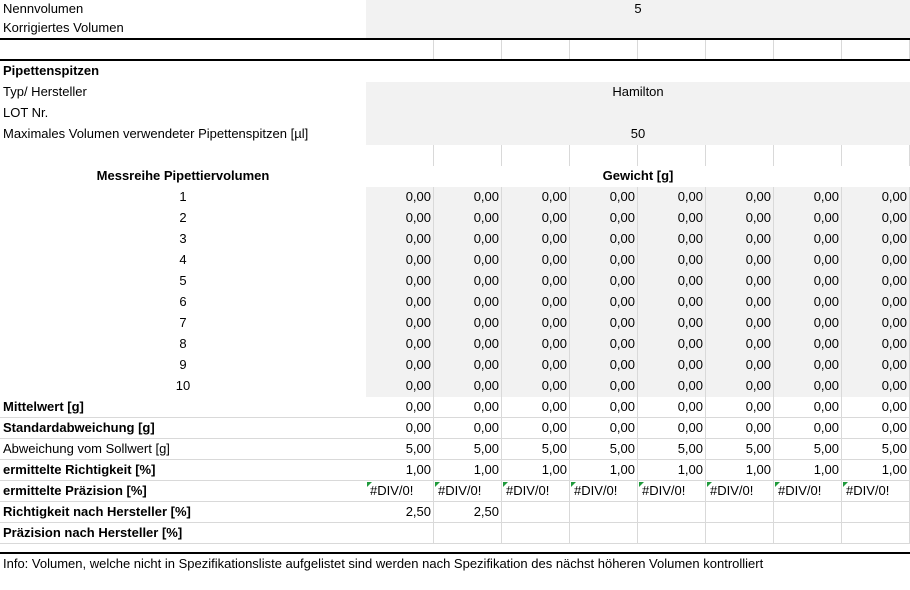  Describe the element at coordinates (638, 113) in the screenshot. I see `lot-nr-value` at that location.